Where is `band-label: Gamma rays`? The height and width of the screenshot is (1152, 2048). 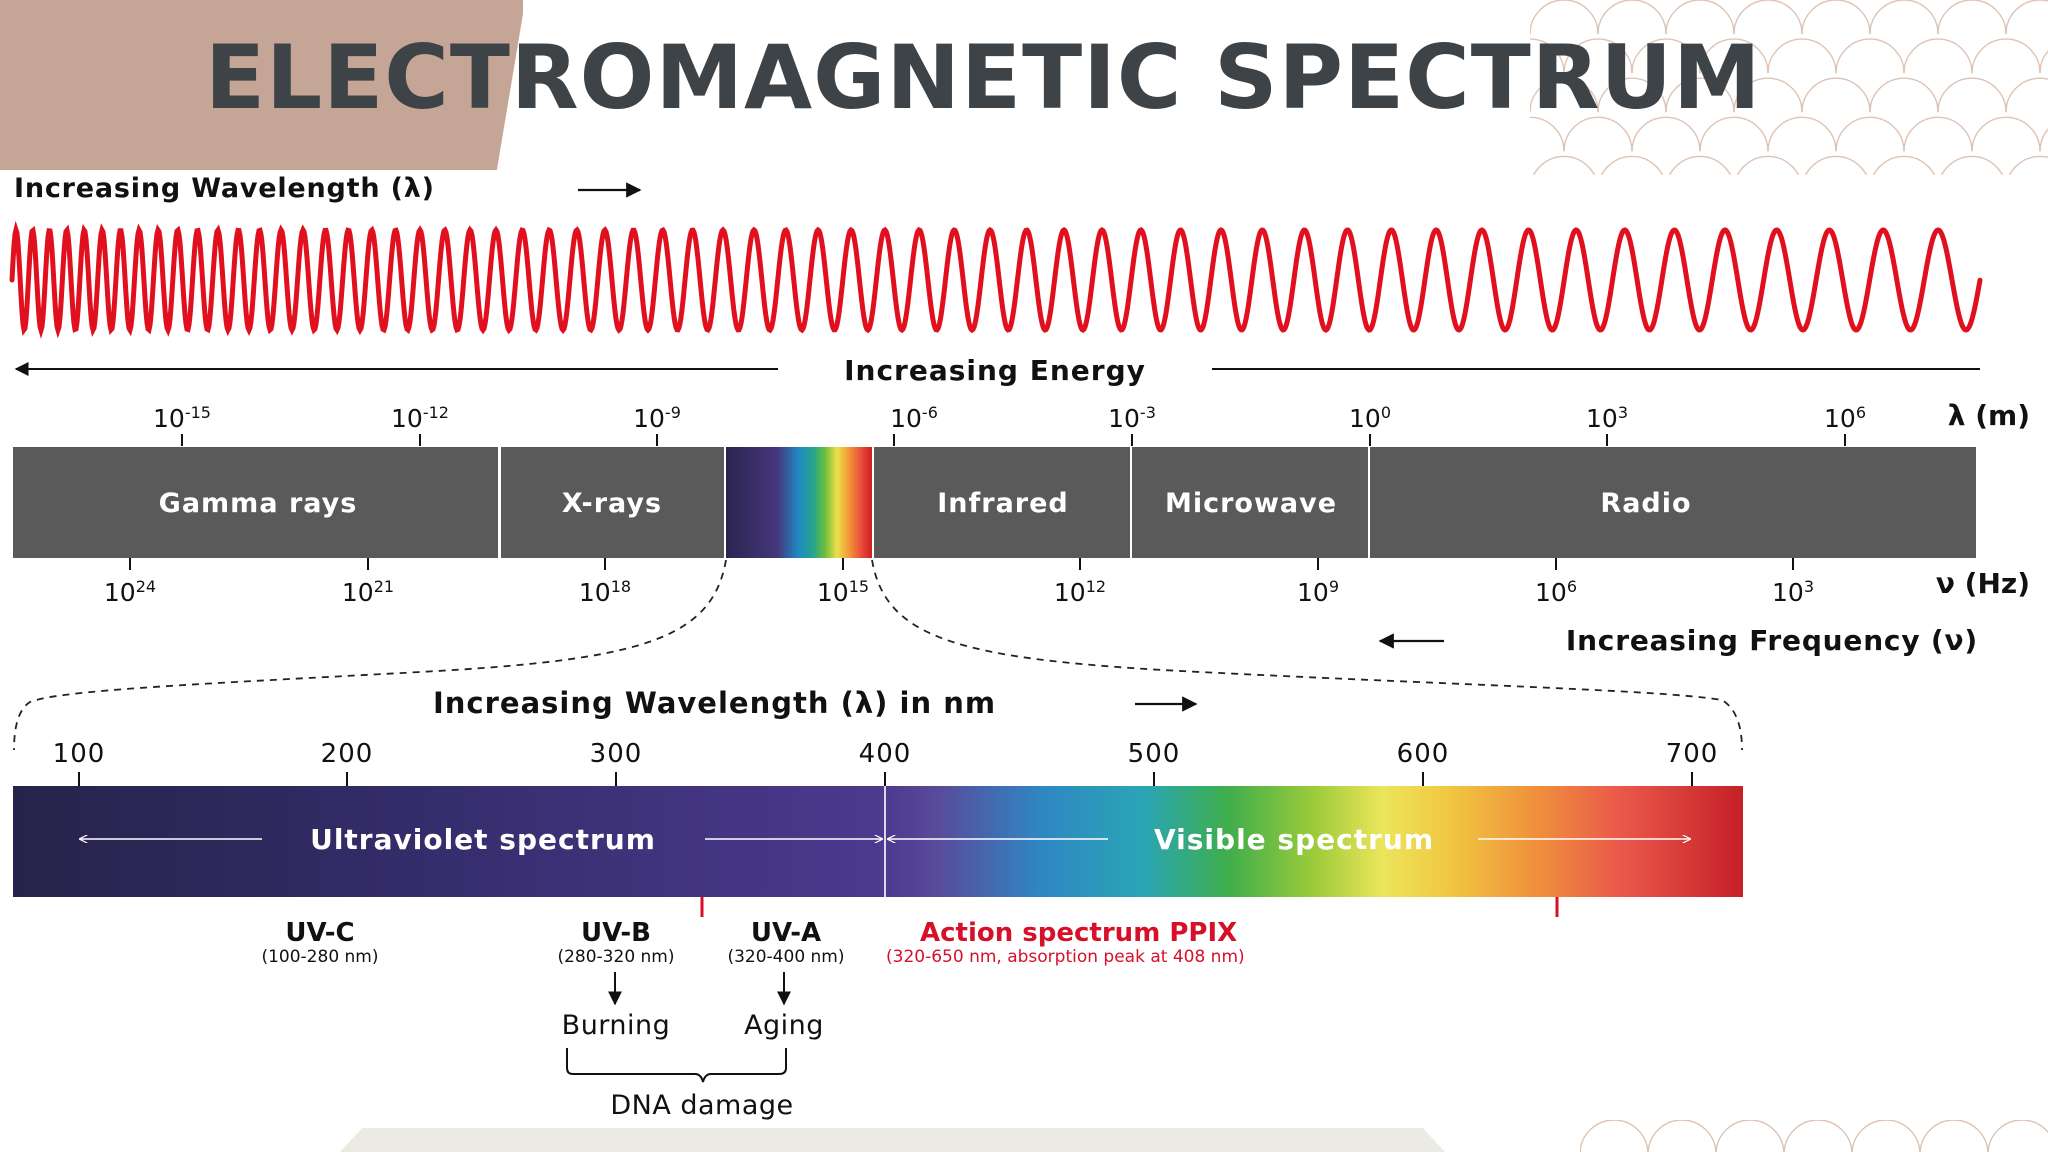
band-label: Gamma rays is located at coordinates (258, 503).